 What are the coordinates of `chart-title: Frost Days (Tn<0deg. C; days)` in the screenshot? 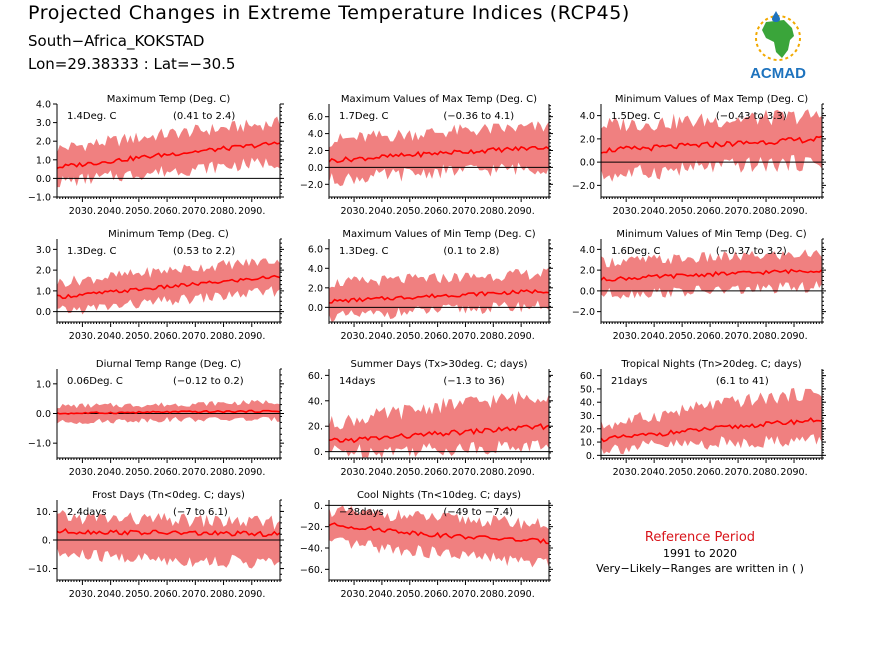 It's located at (168, 495).